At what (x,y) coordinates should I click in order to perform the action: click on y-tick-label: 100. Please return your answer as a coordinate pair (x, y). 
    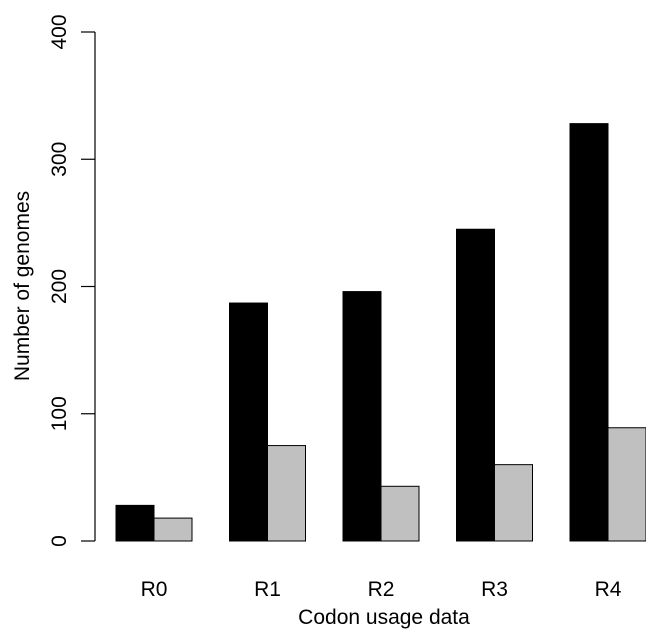
    Looking at the image, I should click on (59, 413).